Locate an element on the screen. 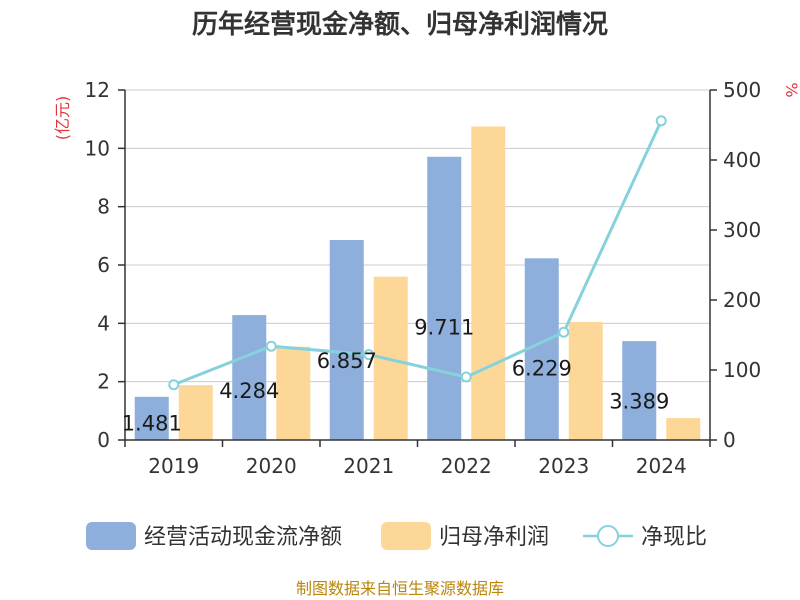  left-axis-tick-label: 10 is located at coordinates (97, 148).